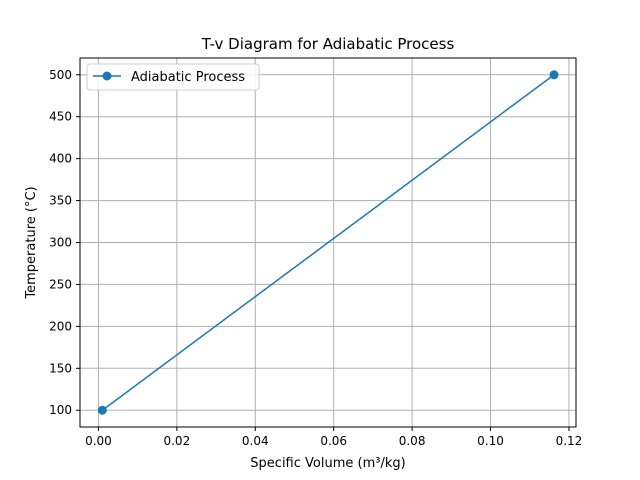 The height and width of the screenshot is (480, 640). I want to click on x-tick-label: 0.12, so click(569, 441).